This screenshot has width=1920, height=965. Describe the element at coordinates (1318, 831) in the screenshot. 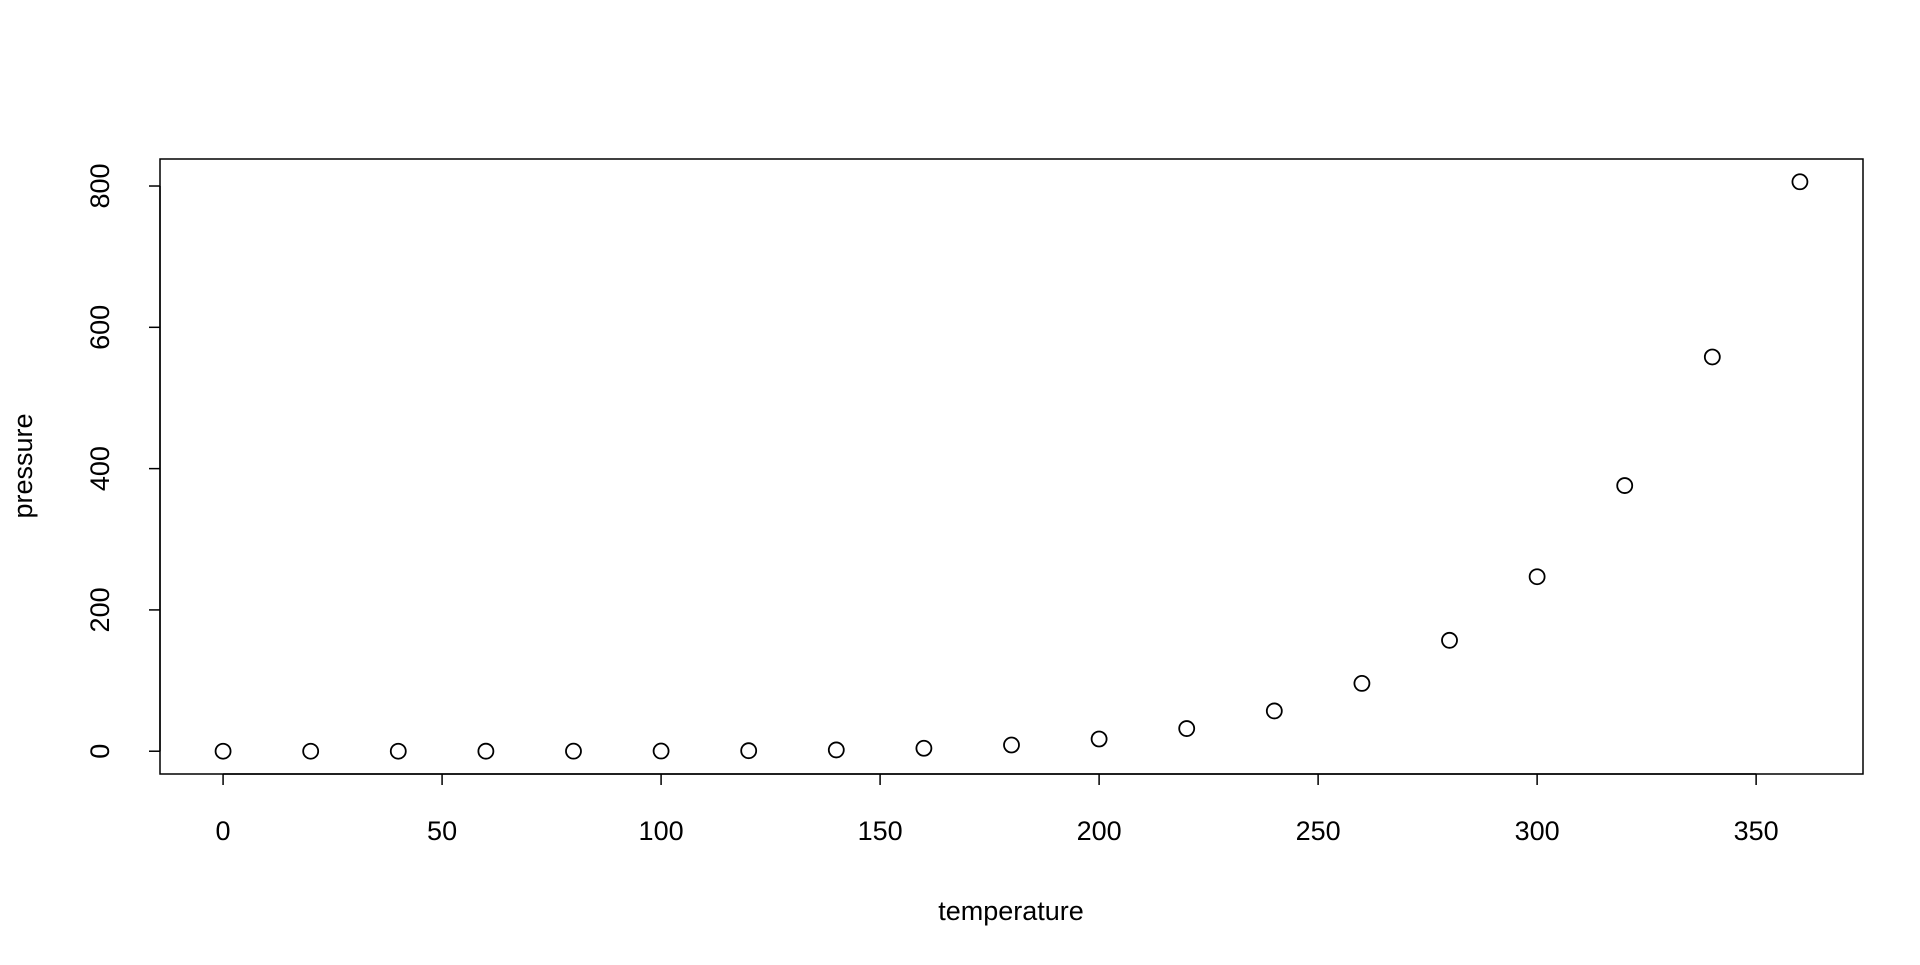

I see `x-tick-label: 250` at that location.